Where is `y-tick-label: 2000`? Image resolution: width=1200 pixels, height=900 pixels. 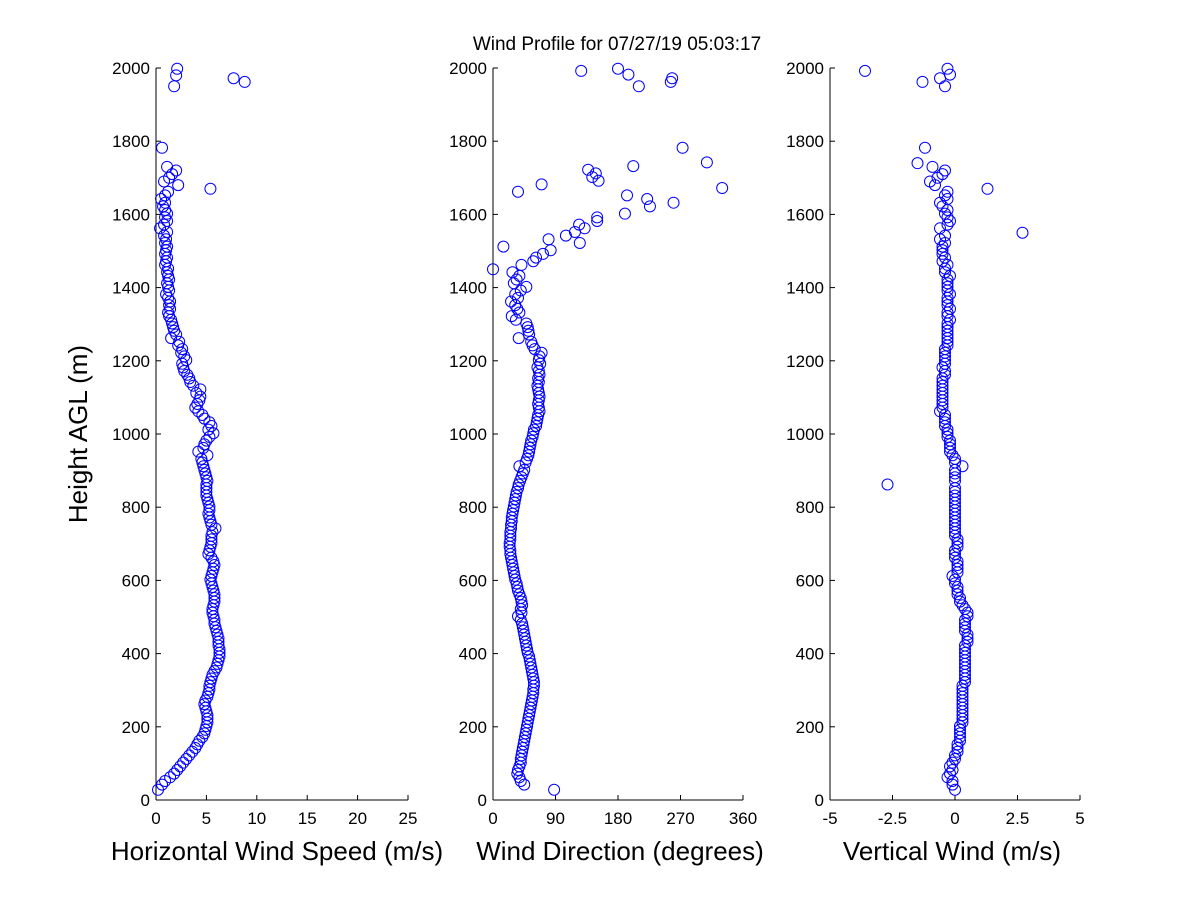 y-tick-label: 2000 is located at coordinates (805, 68).